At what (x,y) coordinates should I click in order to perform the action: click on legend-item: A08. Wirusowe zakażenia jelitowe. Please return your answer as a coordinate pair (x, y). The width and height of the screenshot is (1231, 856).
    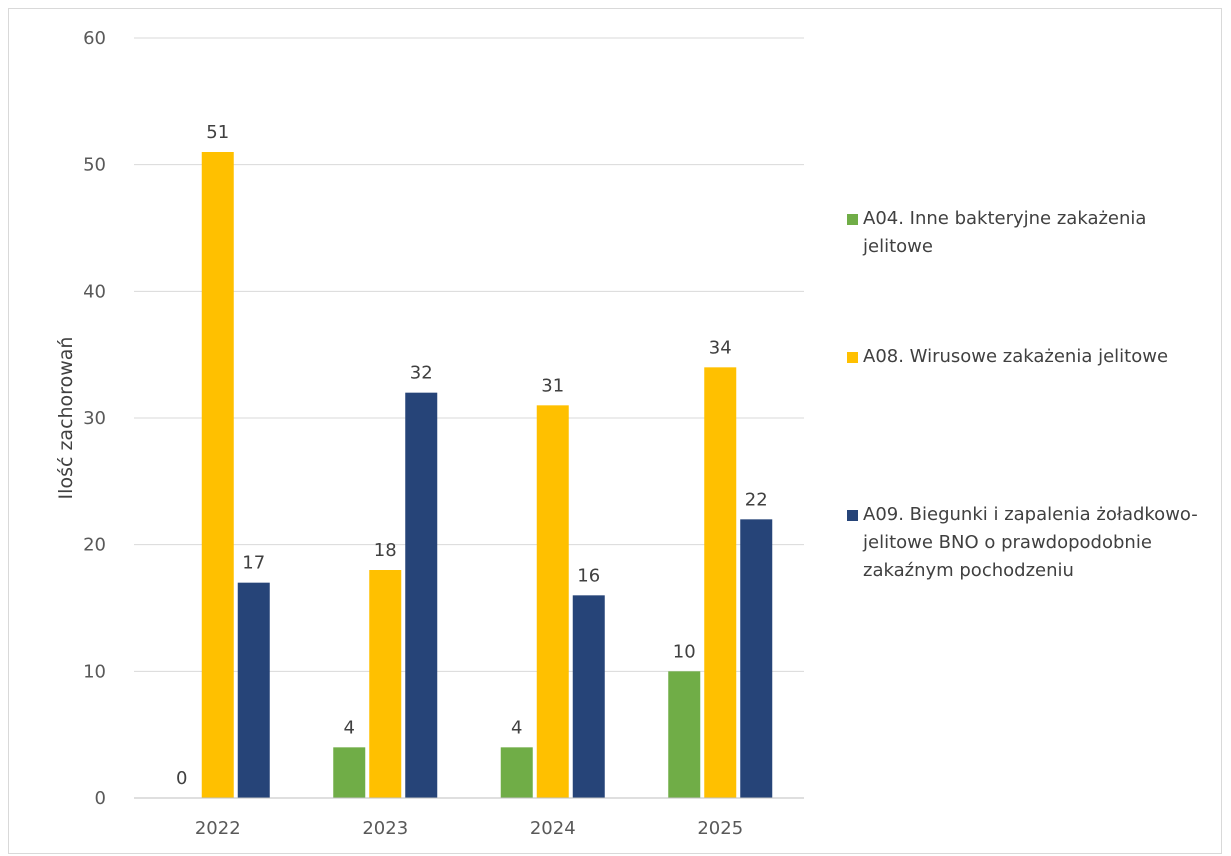
    Looking at the image, I should click on (1032, 357).